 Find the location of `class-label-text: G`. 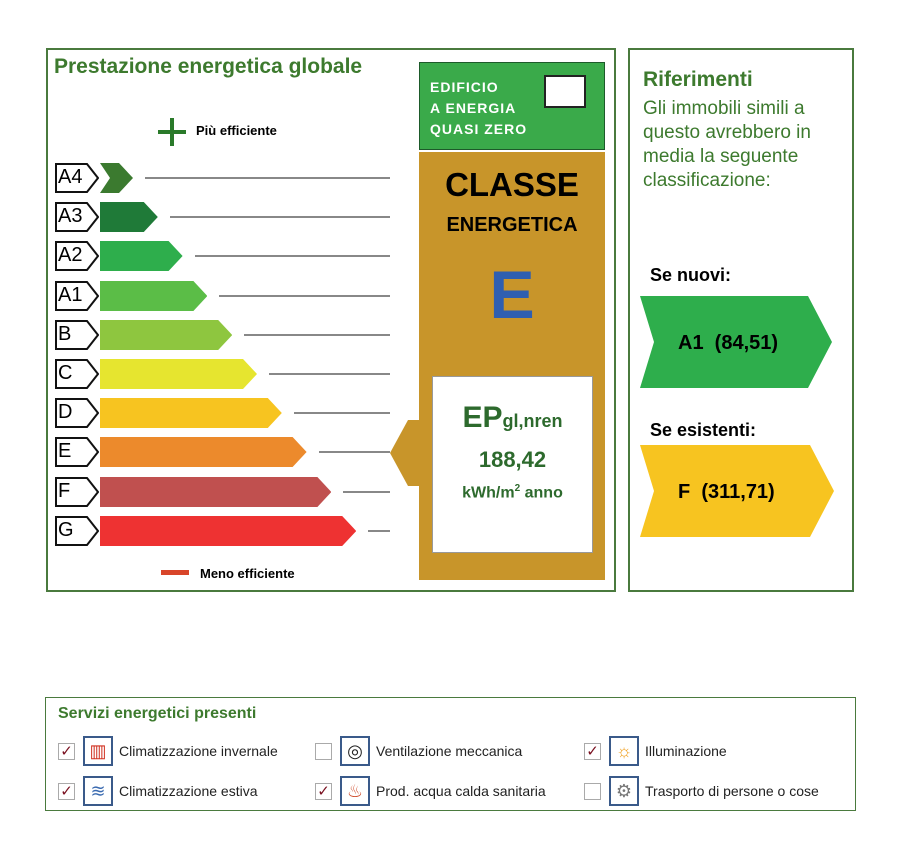

class-label-text: G is located at coordinates (66, 529).